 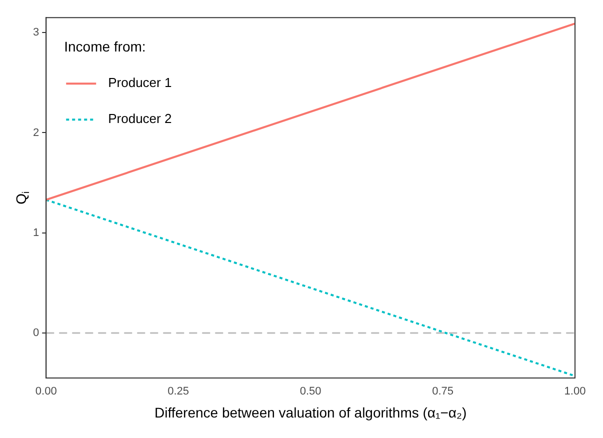 I want to click on legend-label: Producer 2, so click(x=140, y=118).